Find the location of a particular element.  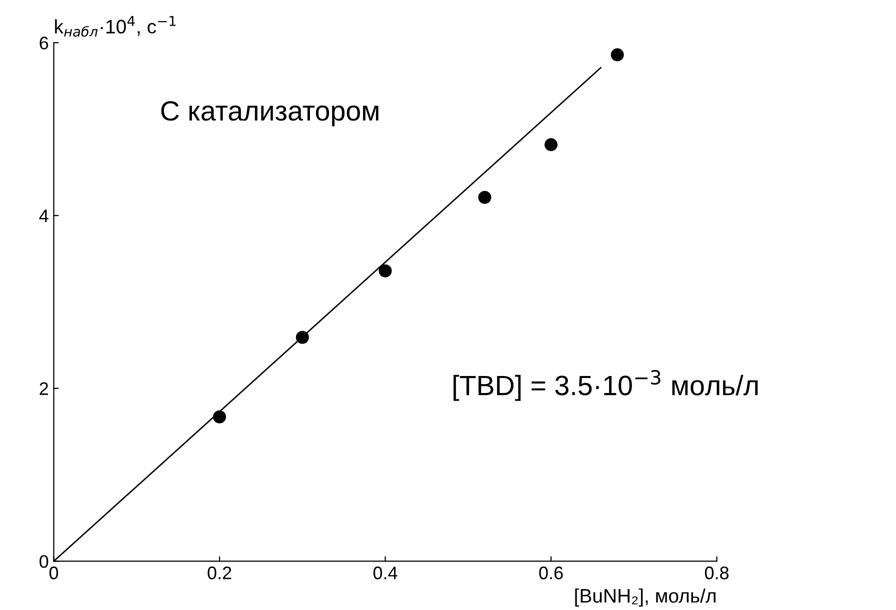

y-tick-label: 2 is located at coordinates (44, 388).